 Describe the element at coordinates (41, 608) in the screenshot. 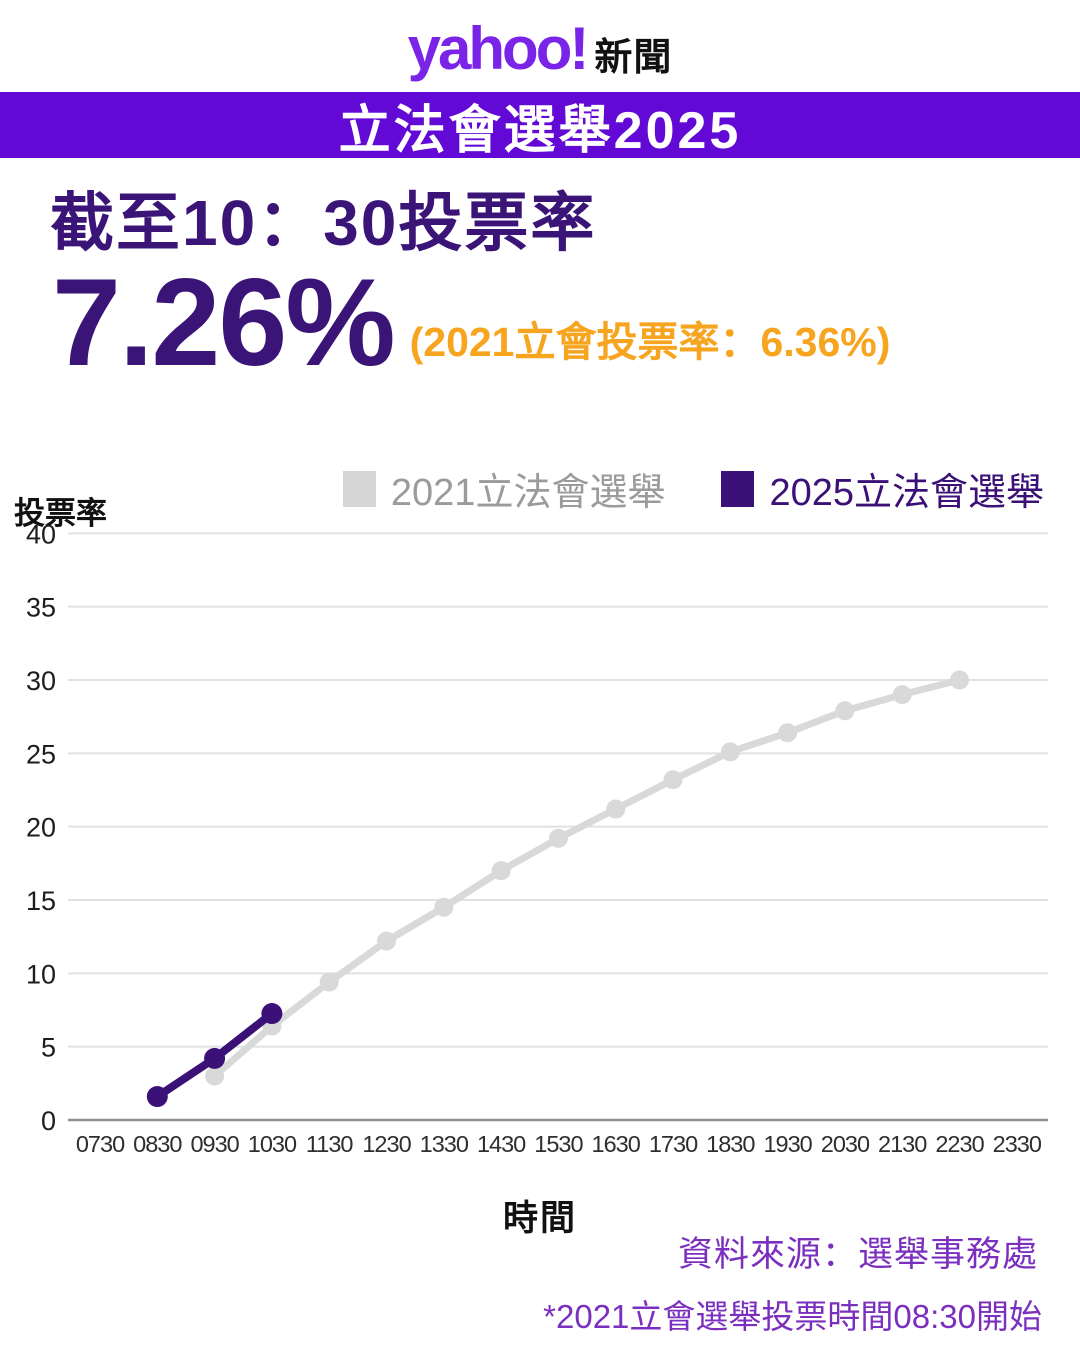

I see `svg-text: 35` at that location.